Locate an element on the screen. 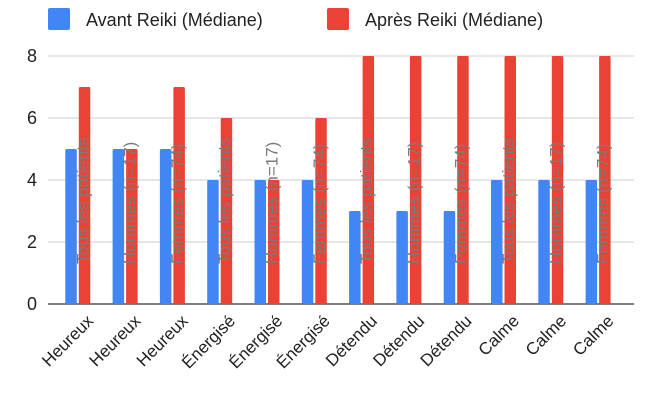 The width and height of the screenshot is (646, 401). y-tick-label: 4 is located at coordinates (32, 180).